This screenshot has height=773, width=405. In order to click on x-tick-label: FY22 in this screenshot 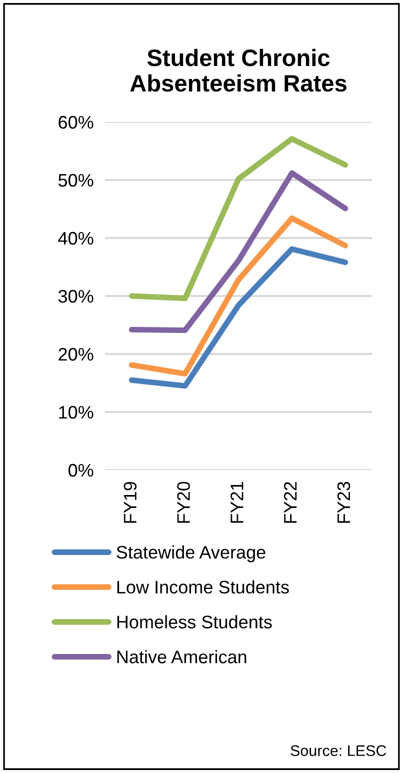, I will do `click(290, 502)`.